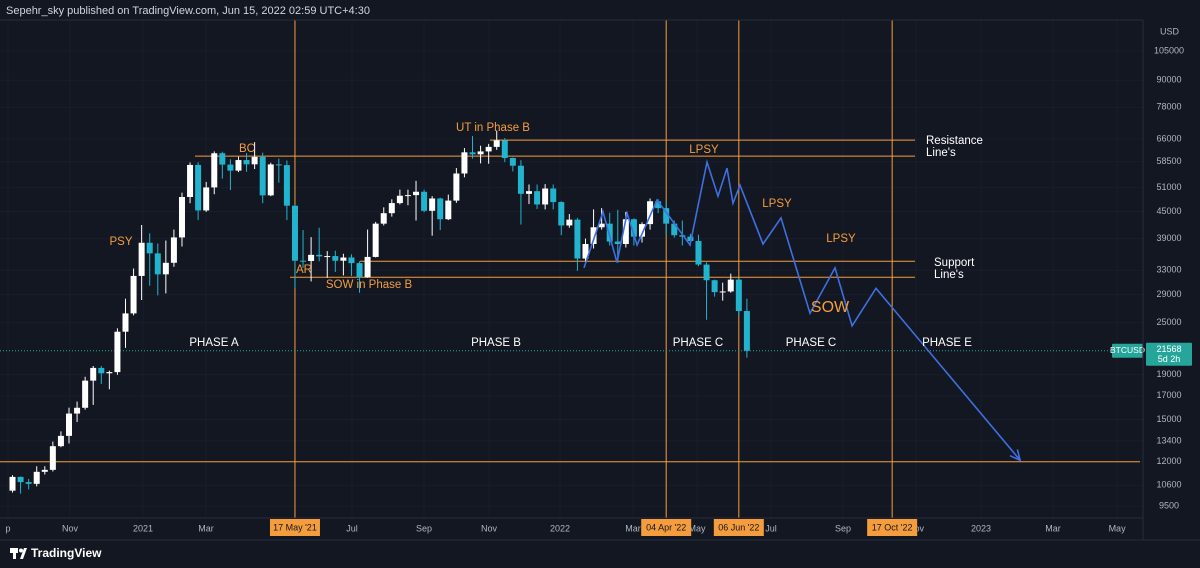 Image resolution: width=1200 pixels, height=568 pixels. Describe the element at coordinates (120, 242) in the screenshot. I see `annotation: PSY` at that location.